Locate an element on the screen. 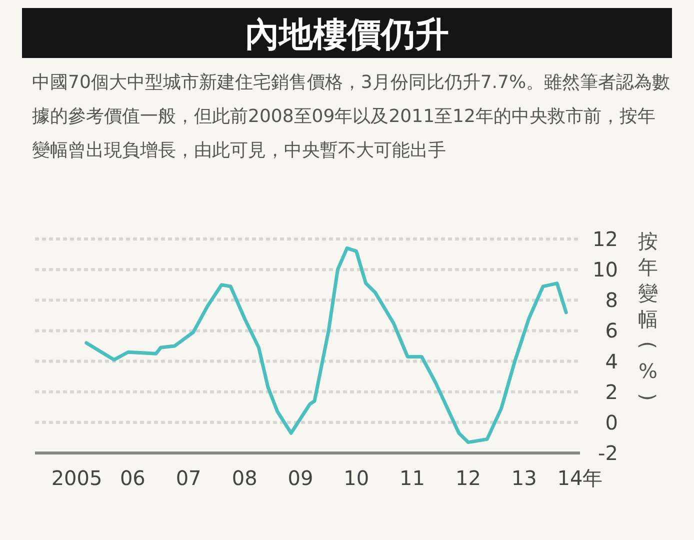 The image size is (694, 540). x-tick-label: 2005 is located at coordinates (76, 478).